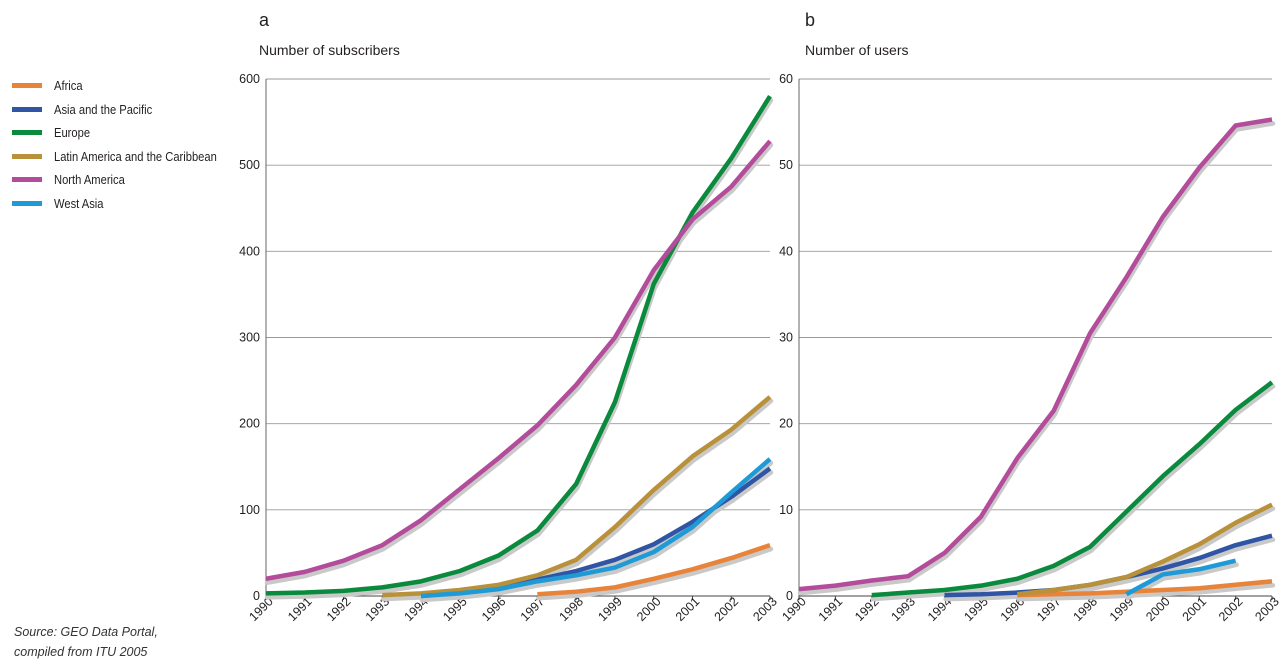 This screenshot has height=663, width=1288. I want to click on legend-item: West Asia, so click(127, 204).